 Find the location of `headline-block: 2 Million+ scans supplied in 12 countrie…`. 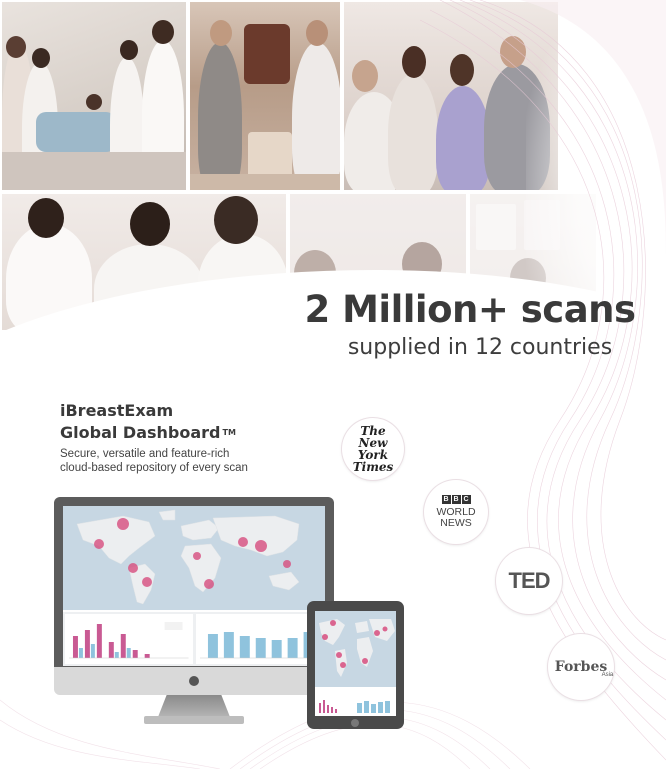

headline-block: 2 Million+ scans supplied in 12 countrie… is located at coordinates (470, 324).